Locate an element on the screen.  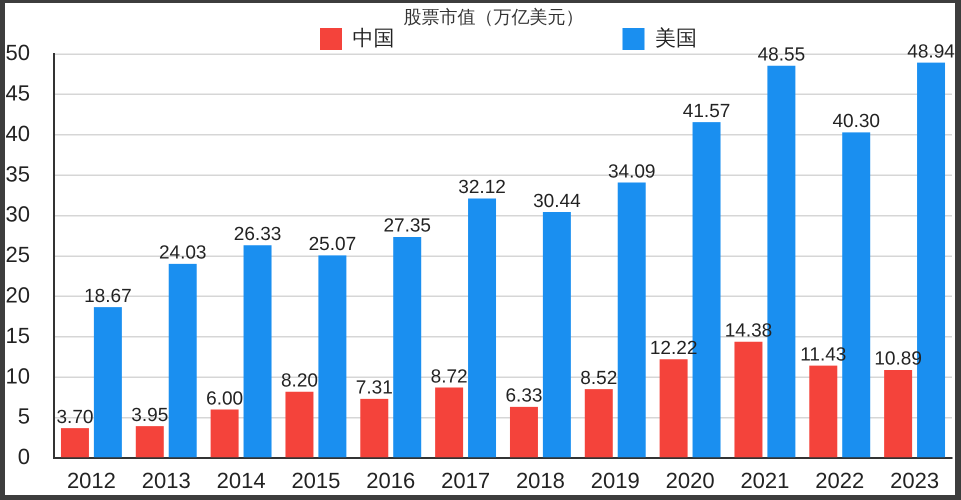
y-tick-label: 45 is located at coordinates (18, 93).